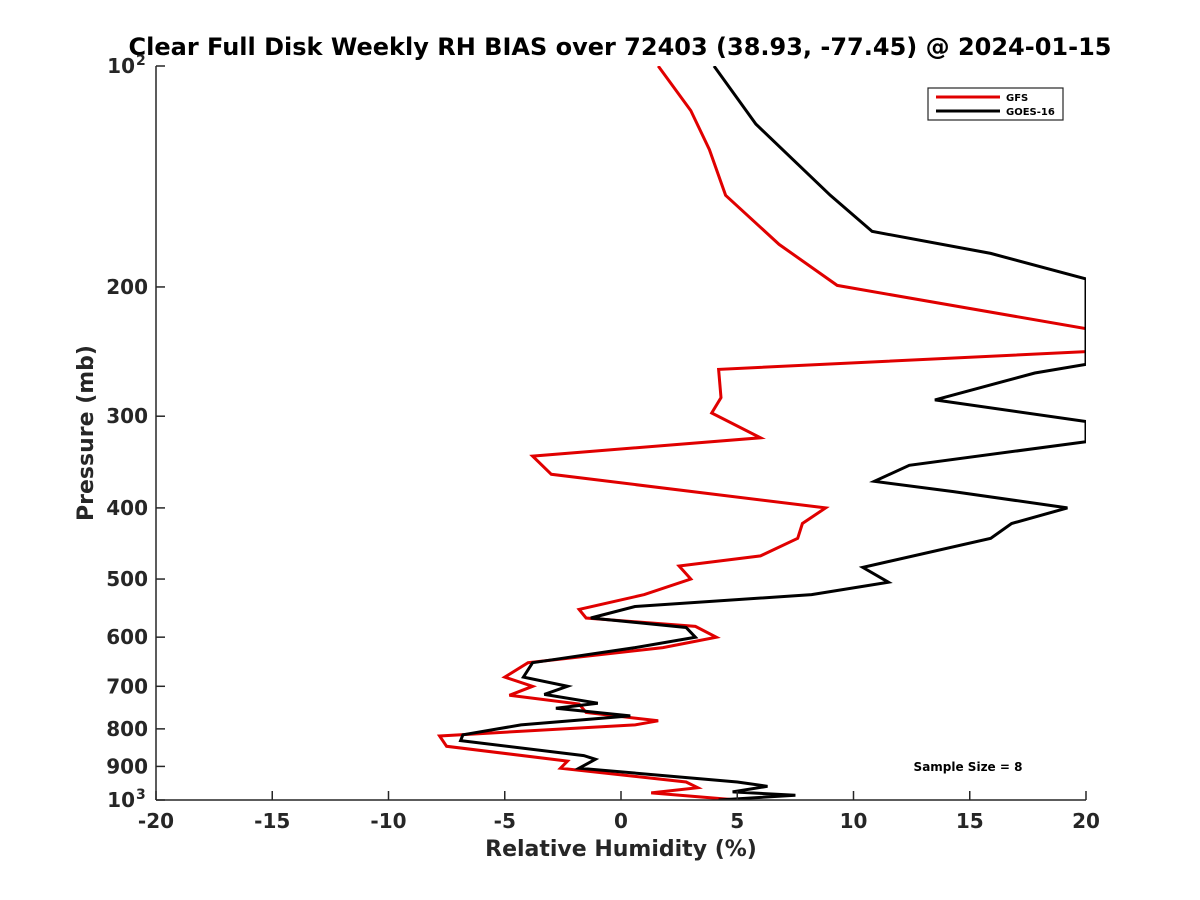 The height and width of the screenshot is (900, 1200). I want to click on x-tick-label: 5, so click(737, 821).